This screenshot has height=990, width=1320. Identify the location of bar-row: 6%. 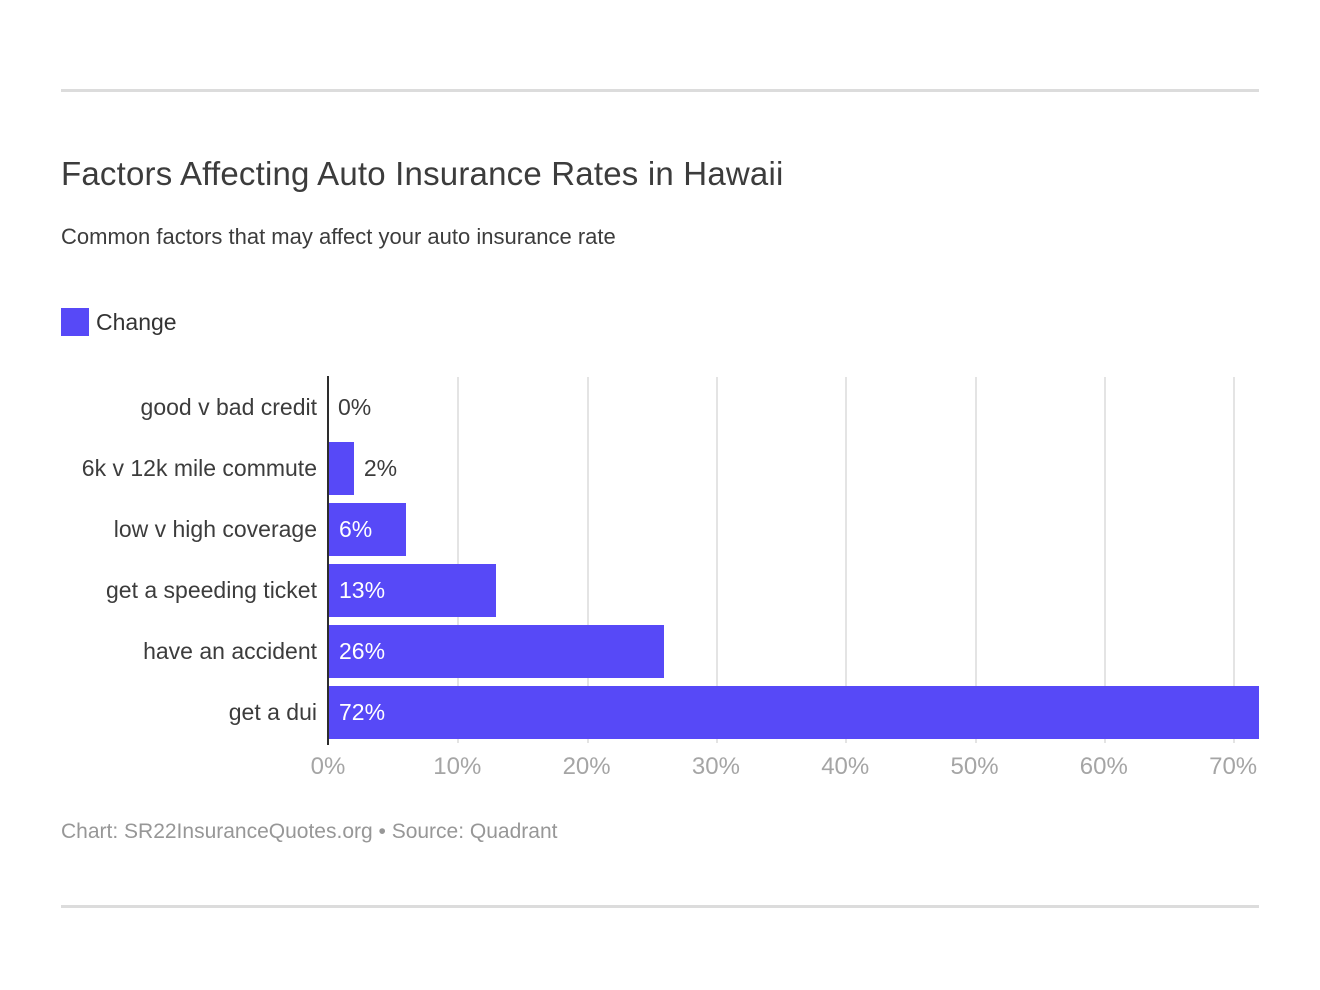
(793, 529).